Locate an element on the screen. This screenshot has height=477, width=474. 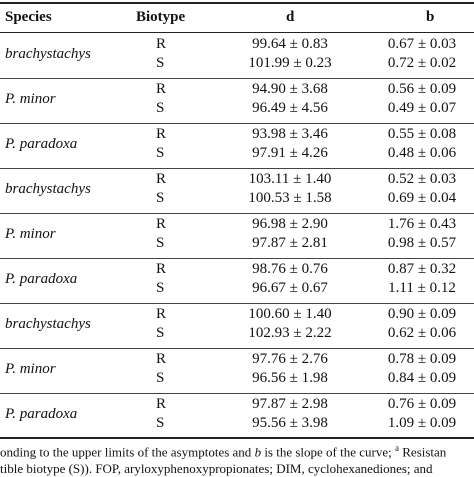
b-r-cell: 0.52 ± 0.03 is located at coordinates (422, 179).